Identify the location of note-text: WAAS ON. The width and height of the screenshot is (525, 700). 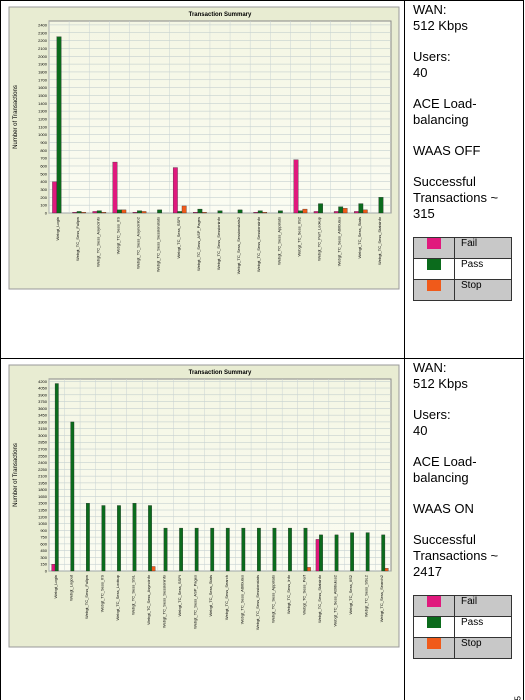
(443, 508).